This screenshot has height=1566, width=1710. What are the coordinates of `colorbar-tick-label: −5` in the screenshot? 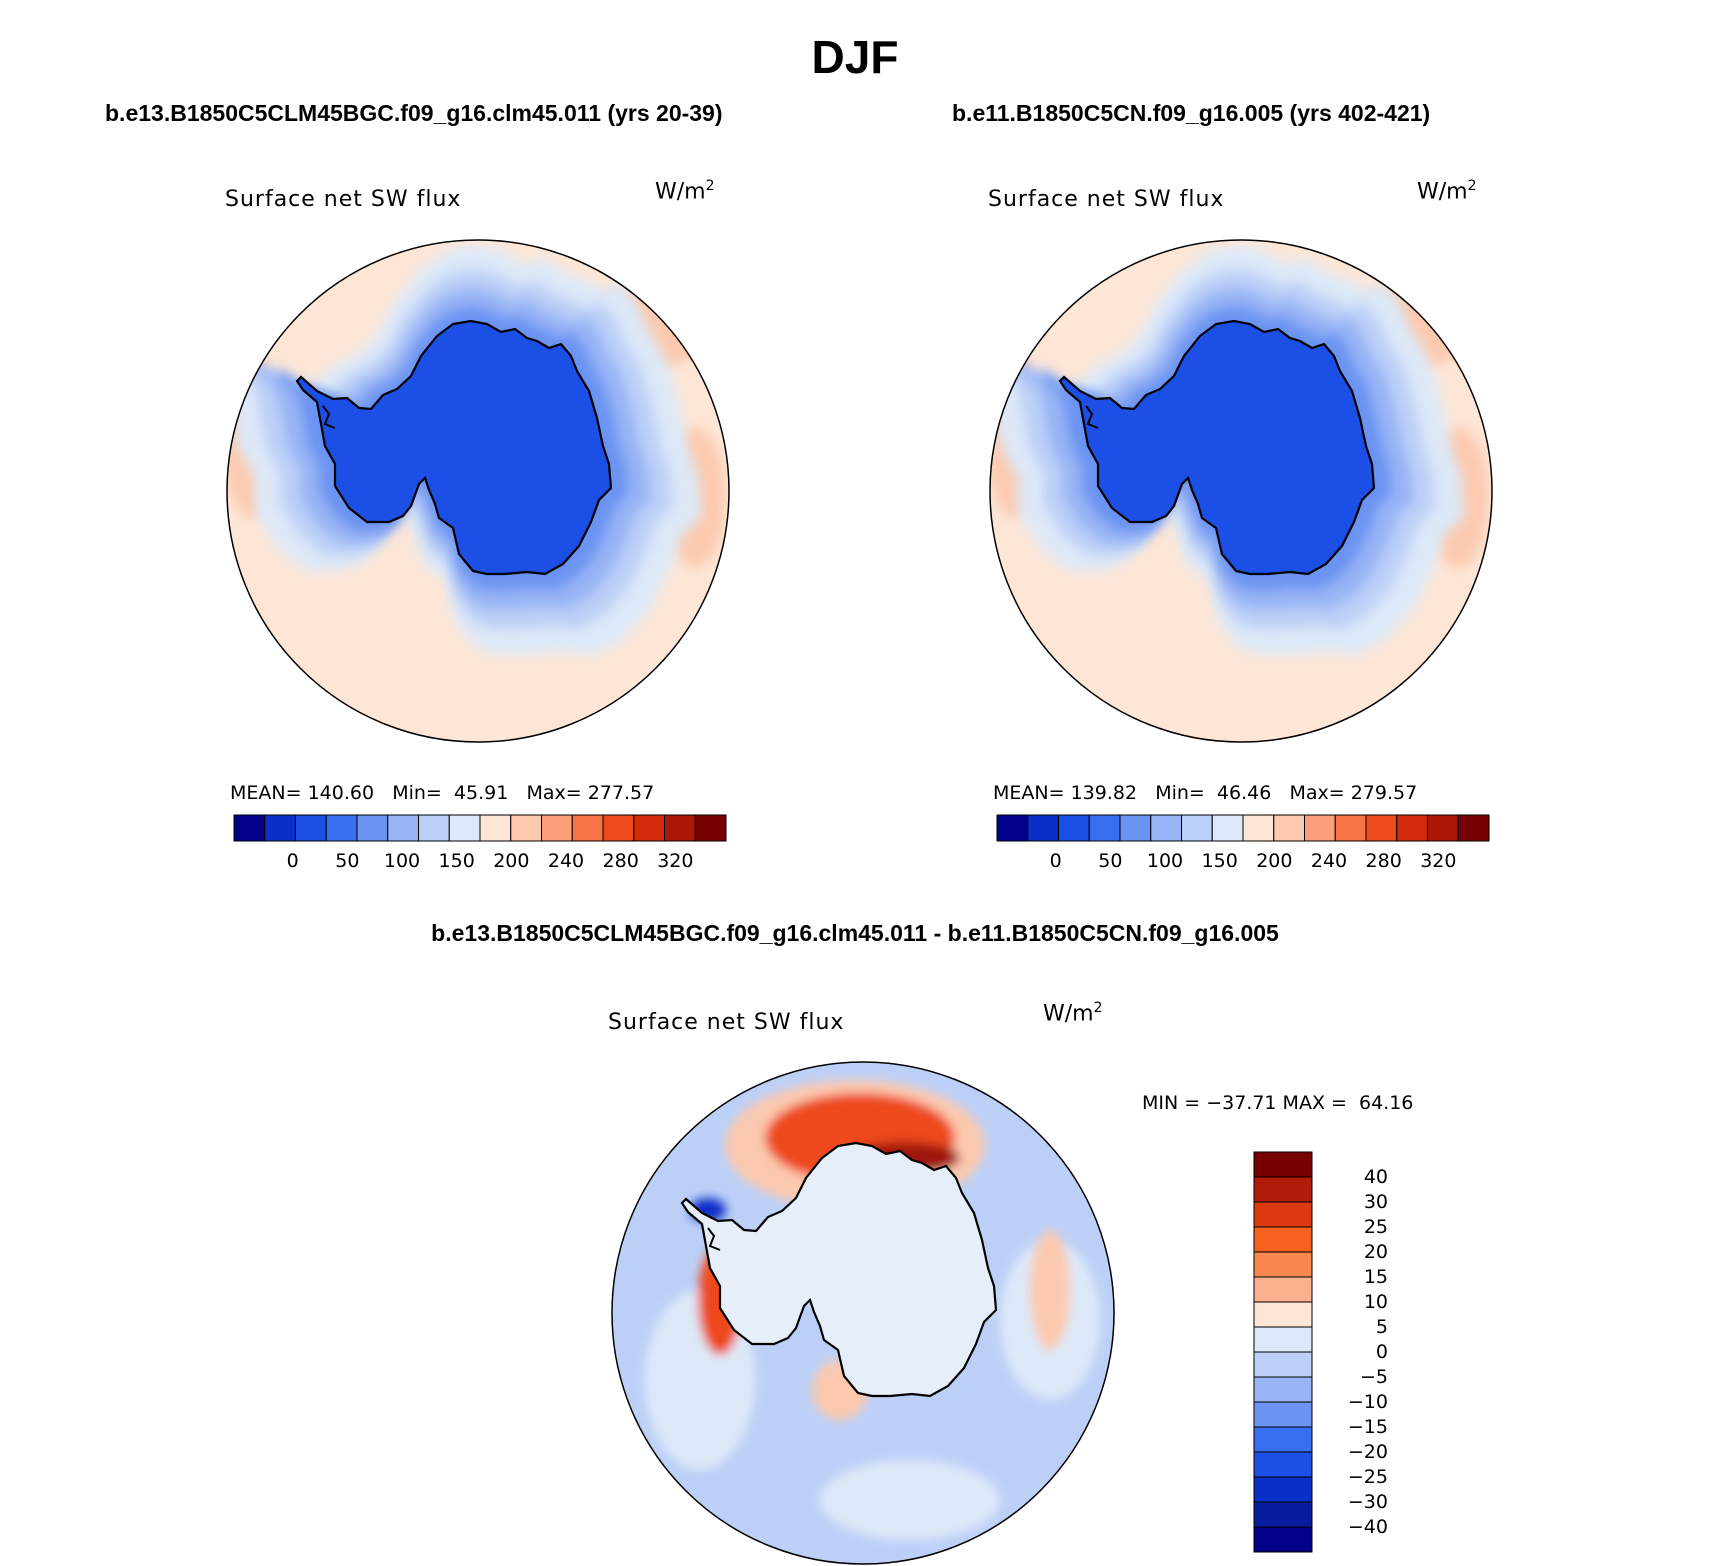 It's located at (1373, 1377).